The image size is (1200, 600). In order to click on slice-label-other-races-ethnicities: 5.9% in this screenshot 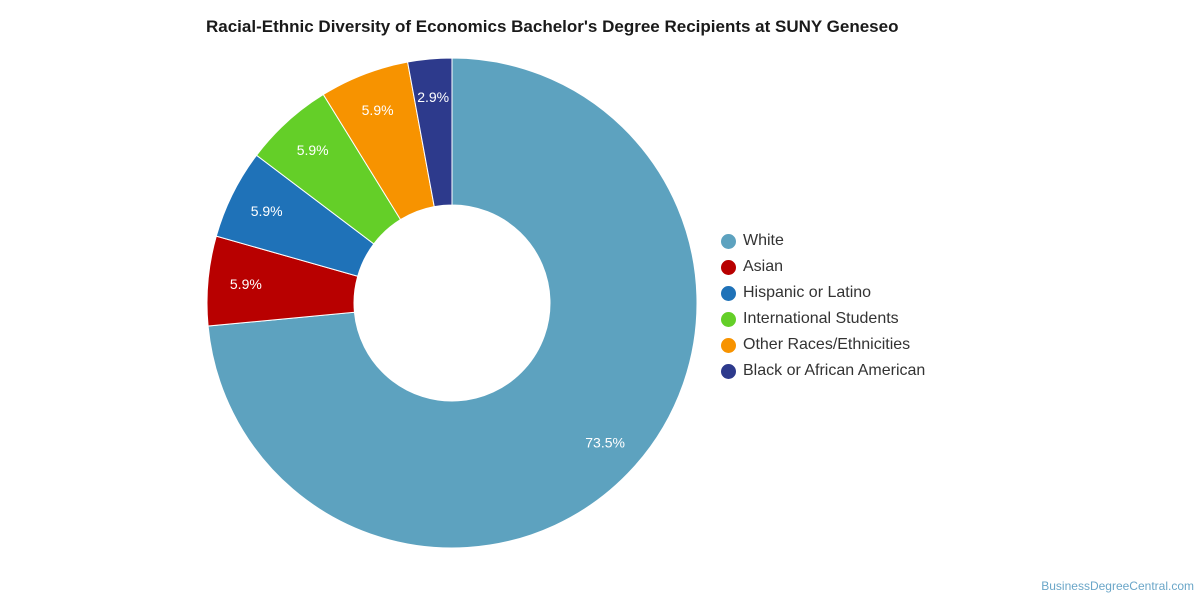, I will do `click(378, 110)`.